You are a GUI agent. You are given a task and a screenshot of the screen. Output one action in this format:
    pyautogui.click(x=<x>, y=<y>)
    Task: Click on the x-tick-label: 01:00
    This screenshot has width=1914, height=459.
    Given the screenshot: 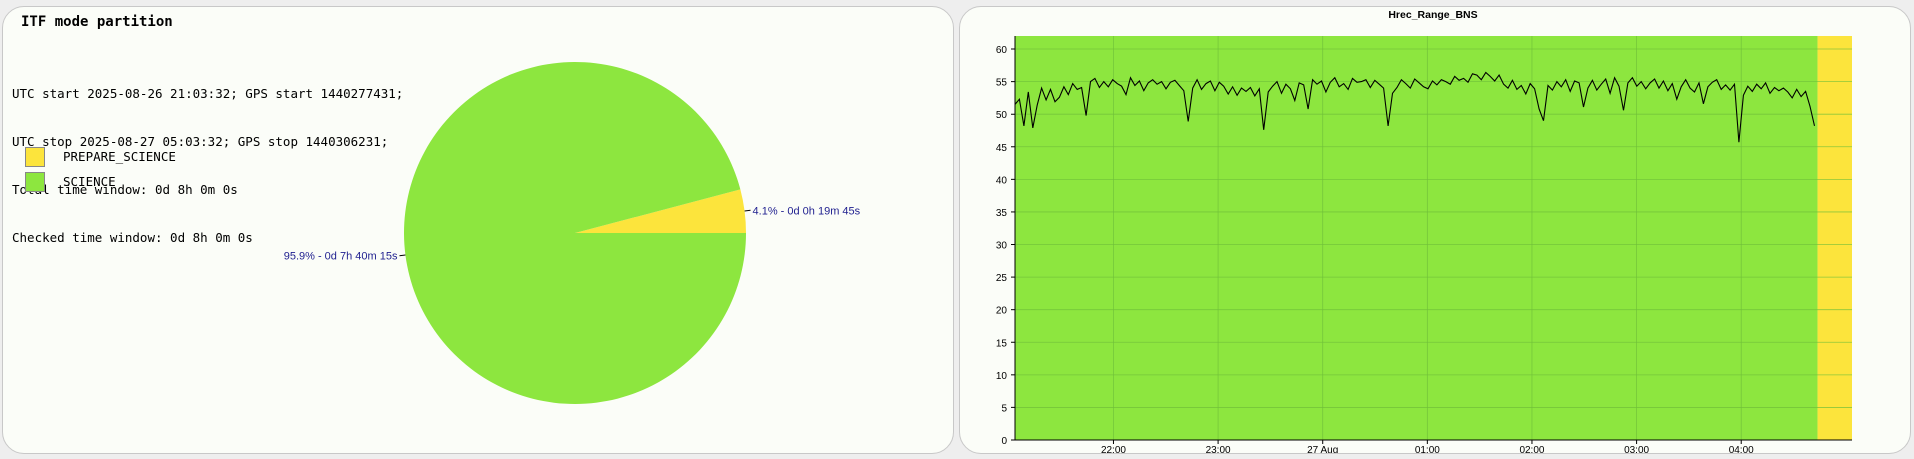 What is the action you would take?
    pyautogui.click(x=1427, y=449)
    